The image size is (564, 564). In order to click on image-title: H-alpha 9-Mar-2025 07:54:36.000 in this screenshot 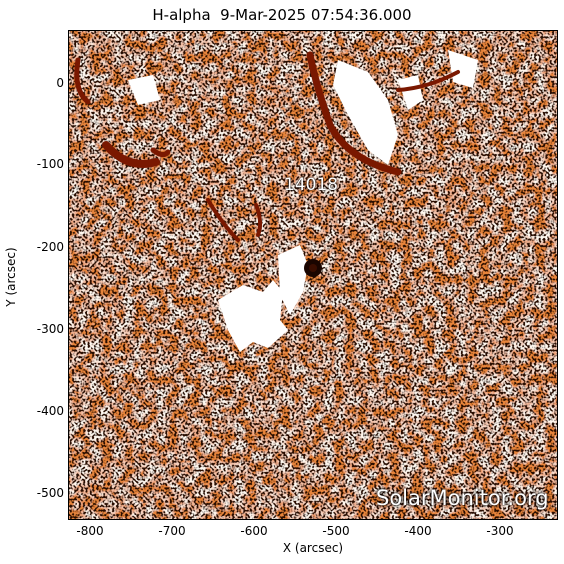, I will do `click(282, 15)`.